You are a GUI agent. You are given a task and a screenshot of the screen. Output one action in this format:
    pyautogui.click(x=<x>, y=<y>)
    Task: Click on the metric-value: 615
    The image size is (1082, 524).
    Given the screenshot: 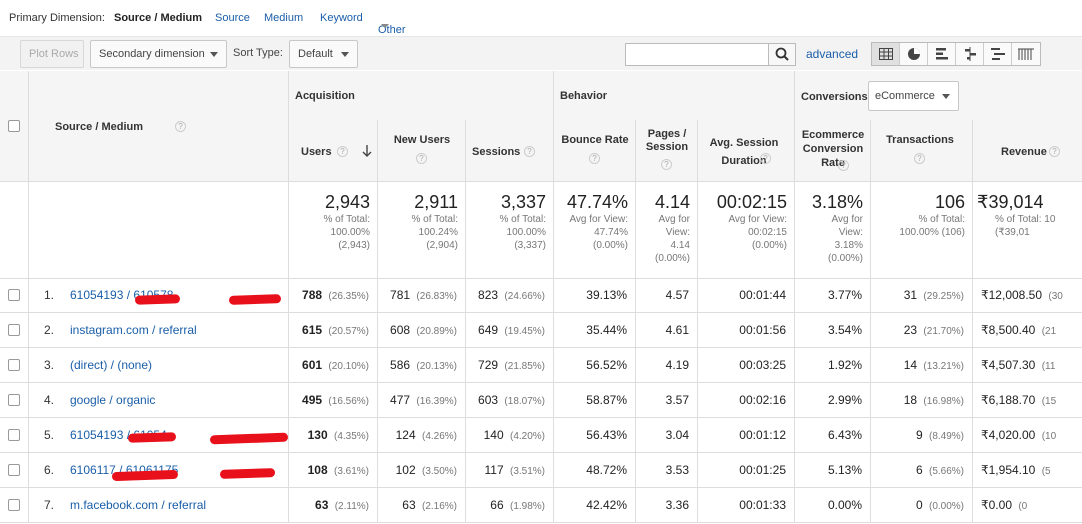 What is the action you would take?
    pyautogui.click(x=312, y=330)
    